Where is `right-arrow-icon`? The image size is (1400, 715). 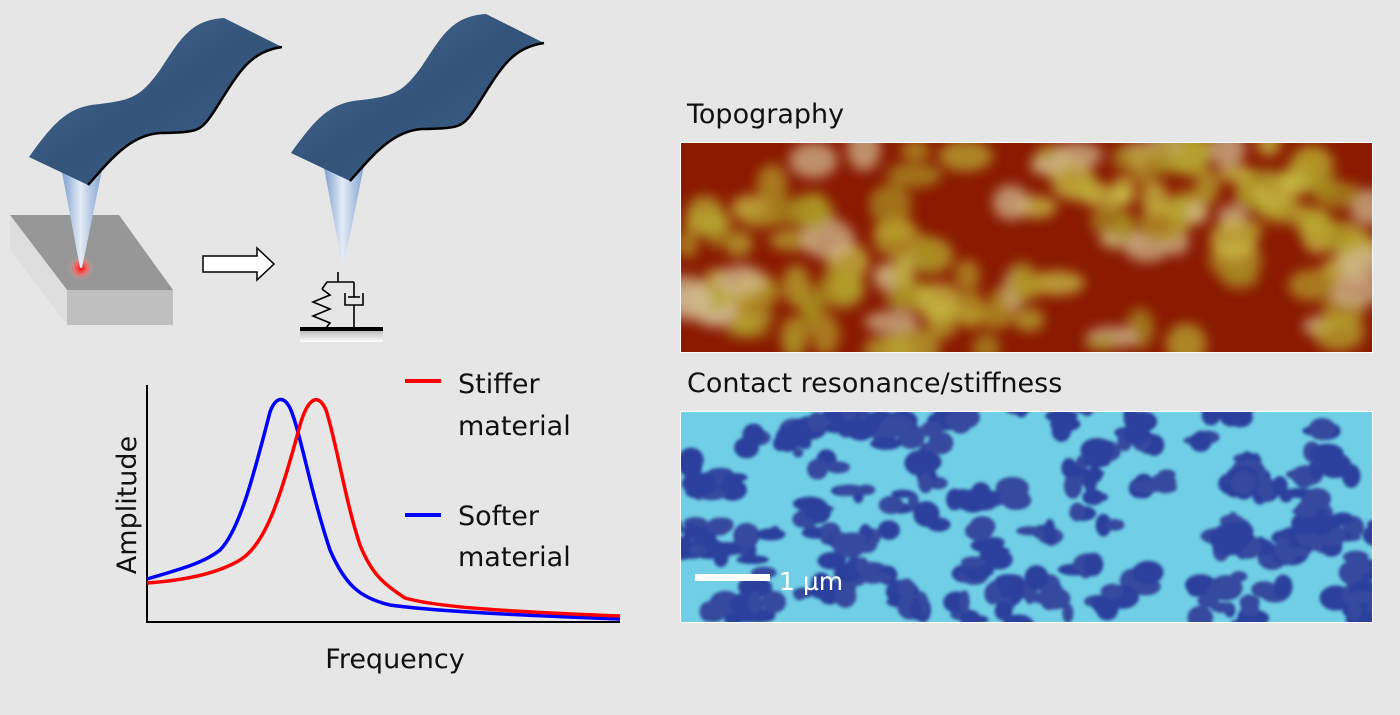 right-arrow-icon is located at coordinates (239, 264).